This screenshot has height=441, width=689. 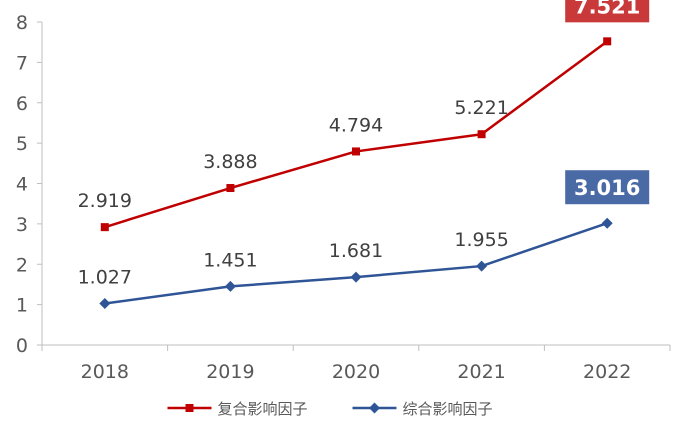 I want to click on data-label: 1.451, so click(x=230, y=260).